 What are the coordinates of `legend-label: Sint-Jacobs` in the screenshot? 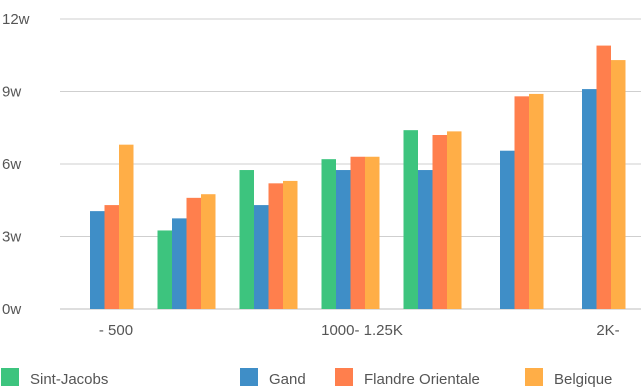 It's located at (69, 379).